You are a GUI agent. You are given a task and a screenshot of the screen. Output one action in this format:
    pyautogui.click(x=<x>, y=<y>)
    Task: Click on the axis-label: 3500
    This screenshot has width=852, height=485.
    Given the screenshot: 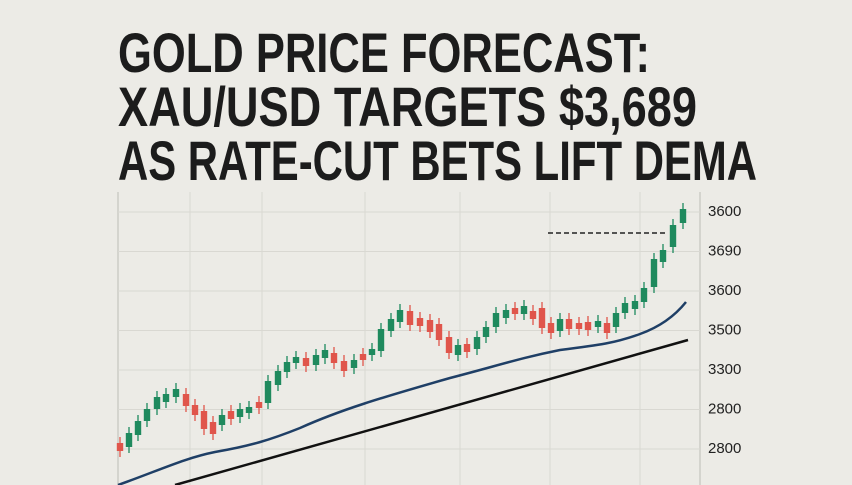 What is the action you would take?
    pyautogui.click(x=724, y=329)
    